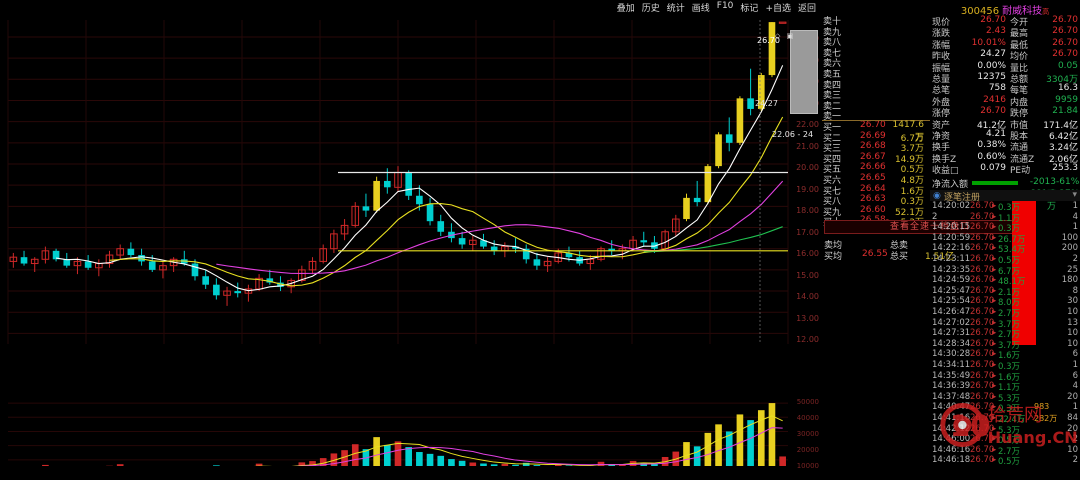  Describe the element at coordinates (749, 7) in the screenshot. I see `menu-item-5: 标记` at that location.